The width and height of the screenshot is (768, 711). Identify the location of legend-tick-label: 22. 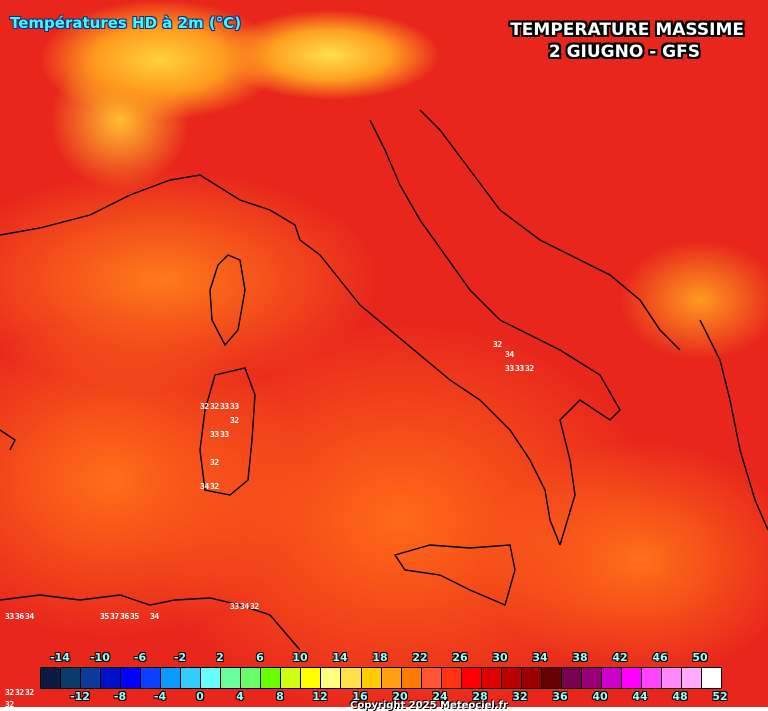
(420, 657).